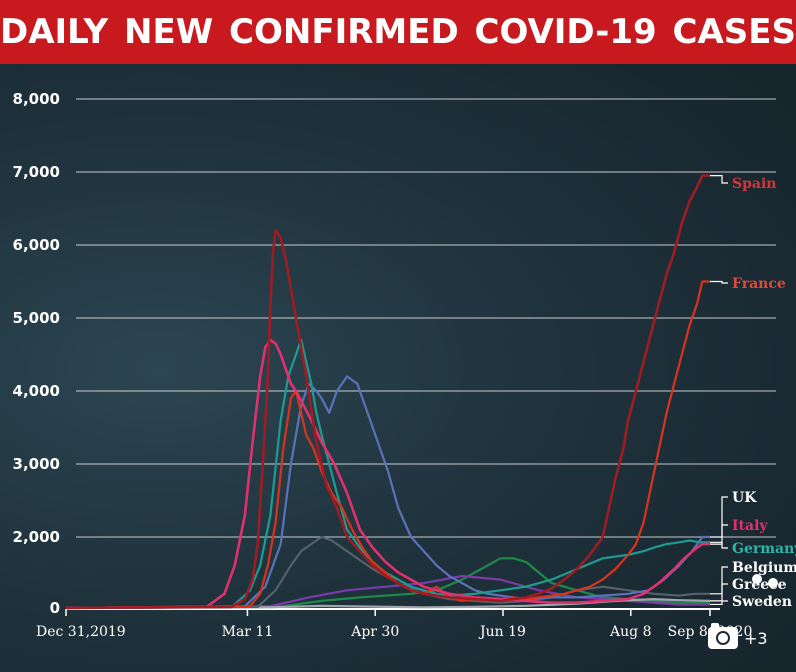 This screenshot has height=672, width=796. Describe the element at coordinates (759, 284) in the screenshot. I see `legend-label-france: France` at that location.